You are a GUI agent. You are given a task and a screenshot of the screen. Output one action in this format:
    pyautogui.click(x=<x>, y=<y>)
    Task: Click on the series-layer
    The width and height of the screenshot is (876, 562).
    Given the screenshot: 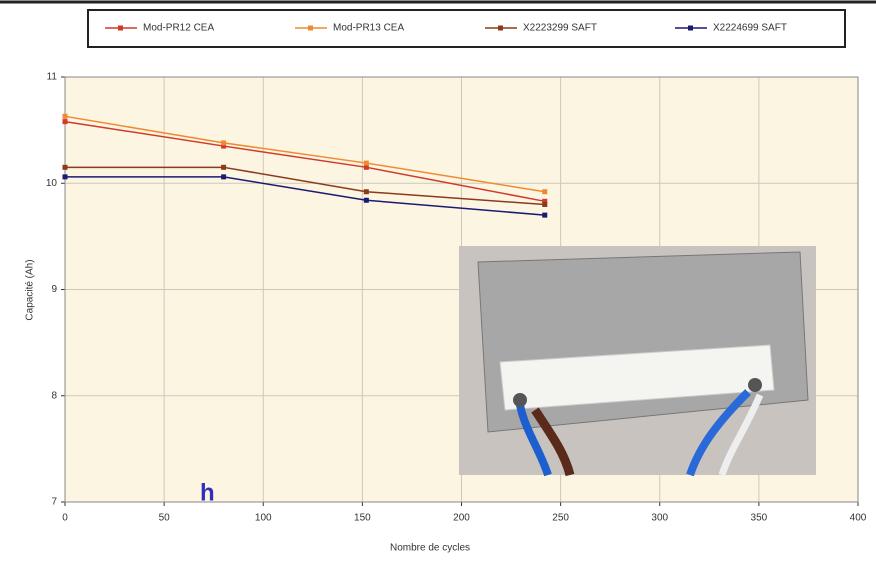 What is the action you would take?
    pyautogui.click(x=305, y=165)
    